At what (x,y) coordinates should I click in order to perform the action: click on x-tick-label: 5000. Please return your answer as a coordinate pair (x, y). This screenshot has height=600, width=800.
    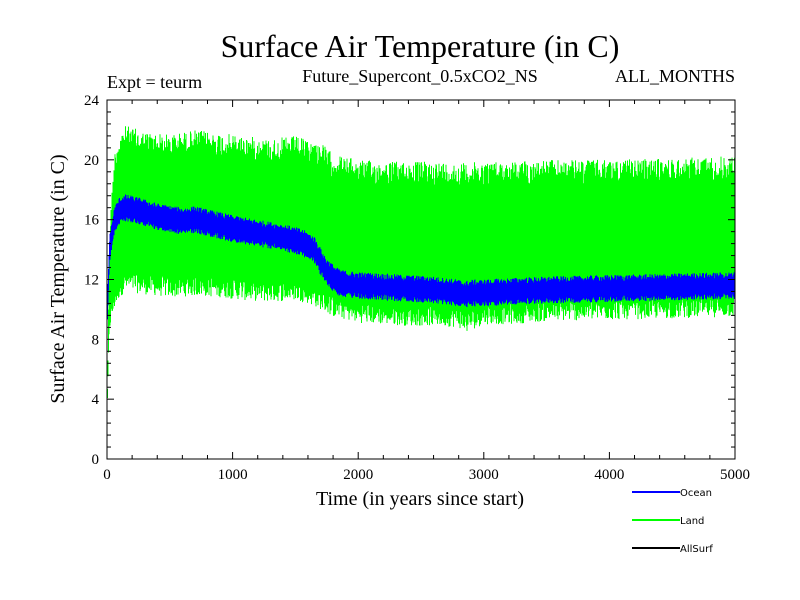
    Looking at the image, I should click on (735, 475).